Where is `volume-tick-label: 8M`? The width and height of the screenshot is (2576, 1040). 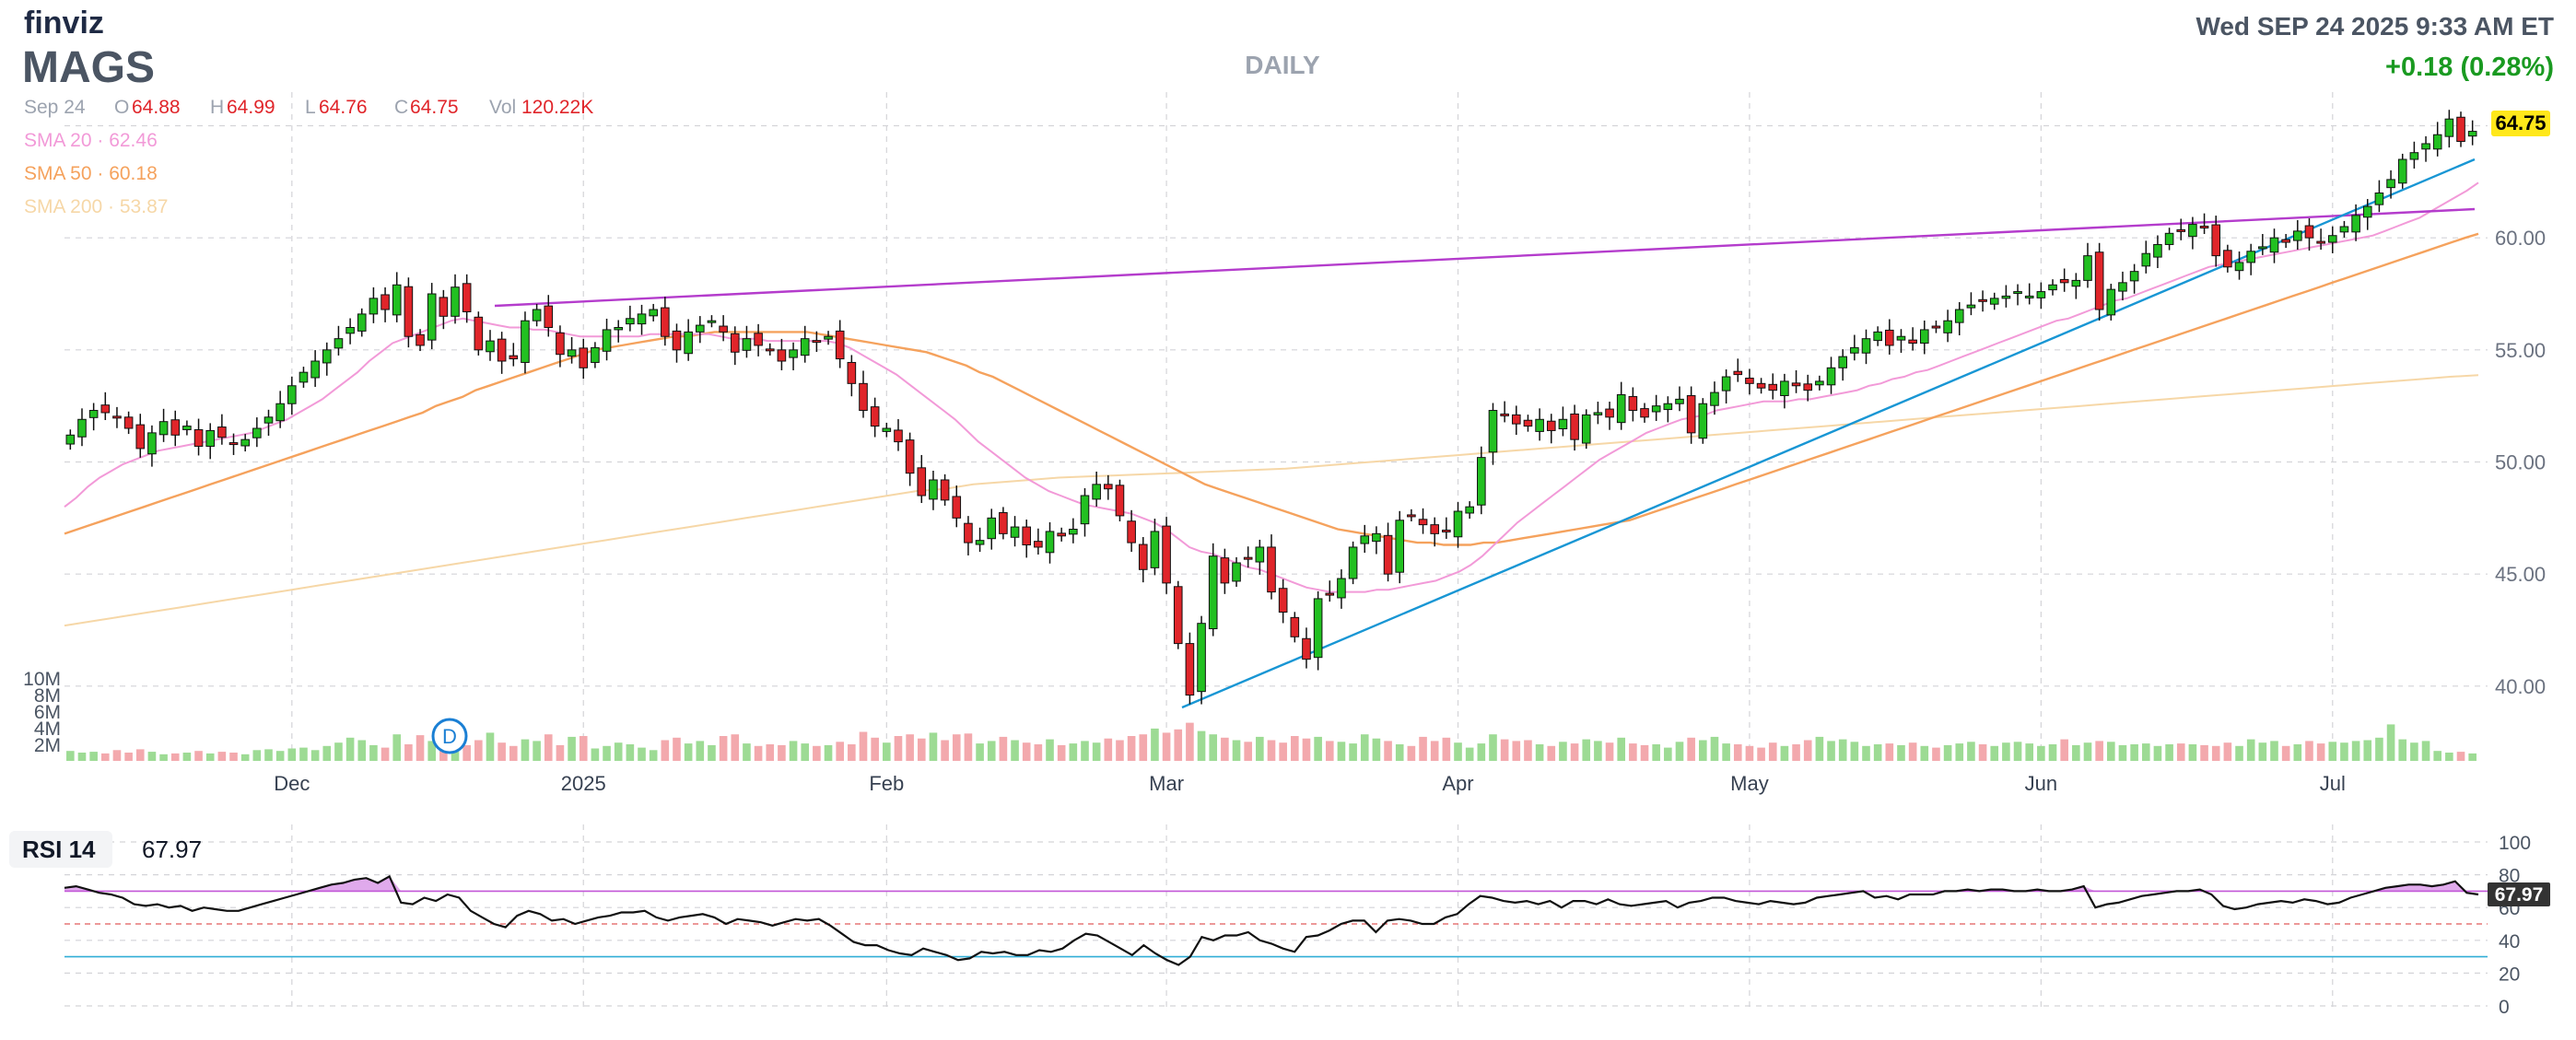
volume-tick-label: 8M is located at coordinates (47, 696).